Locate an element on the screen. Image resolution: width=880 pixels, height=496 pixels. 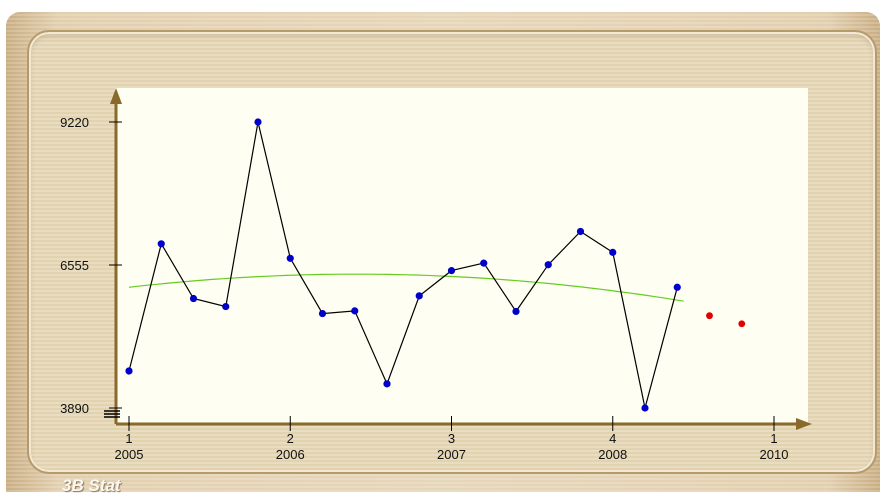
y-tick-label: 3890 is located at coordinates (74, 408).